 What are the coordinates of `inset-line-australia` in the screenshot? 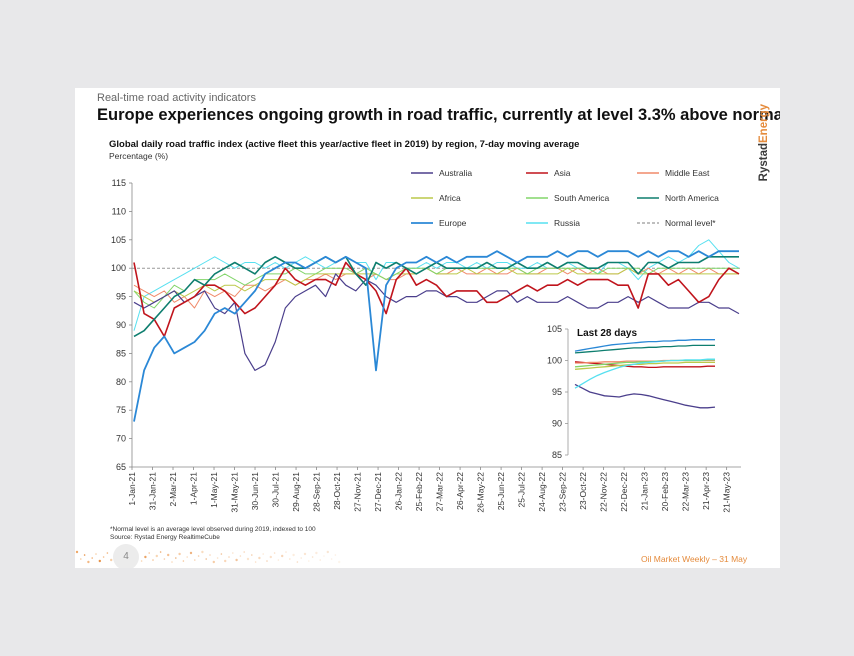 It's located at (645, 396).